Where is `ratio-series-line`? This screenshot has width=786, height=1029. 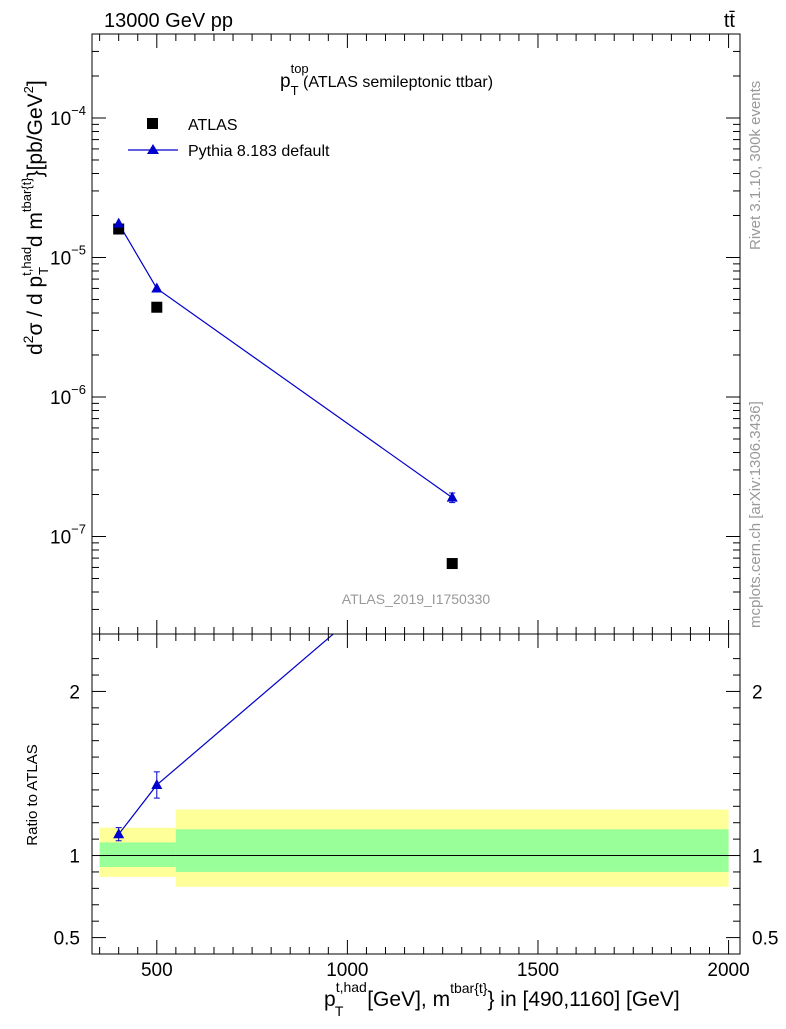
ratio-series-line is located at coordinates (226, 734).